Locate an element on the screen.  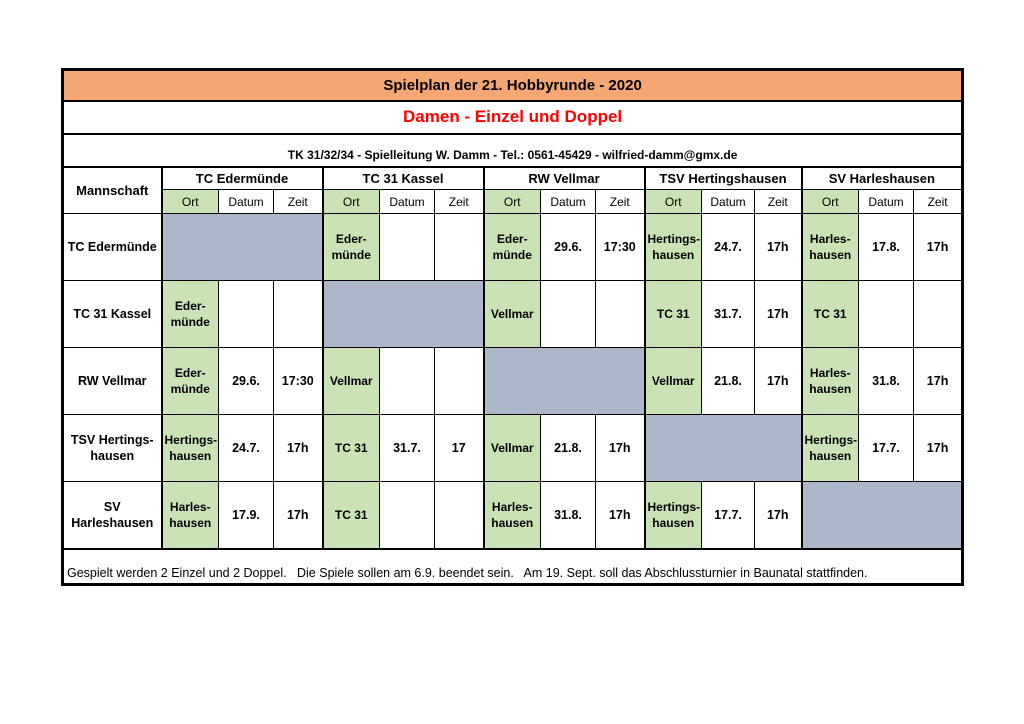
team-column-header: SV Harleshausen is located at coordinates (882, 178).